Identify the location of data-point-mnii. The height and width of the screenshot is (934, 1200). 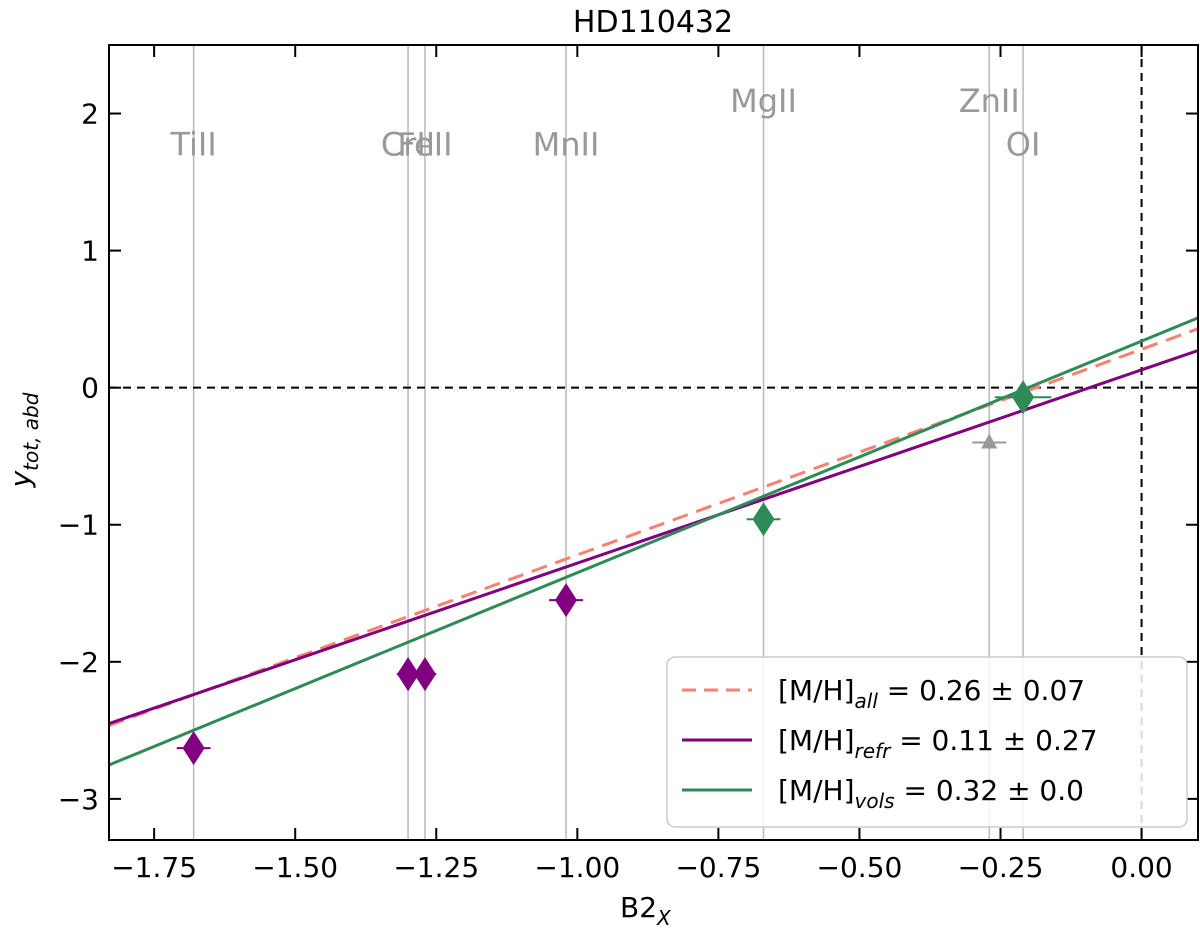
(566, 600).